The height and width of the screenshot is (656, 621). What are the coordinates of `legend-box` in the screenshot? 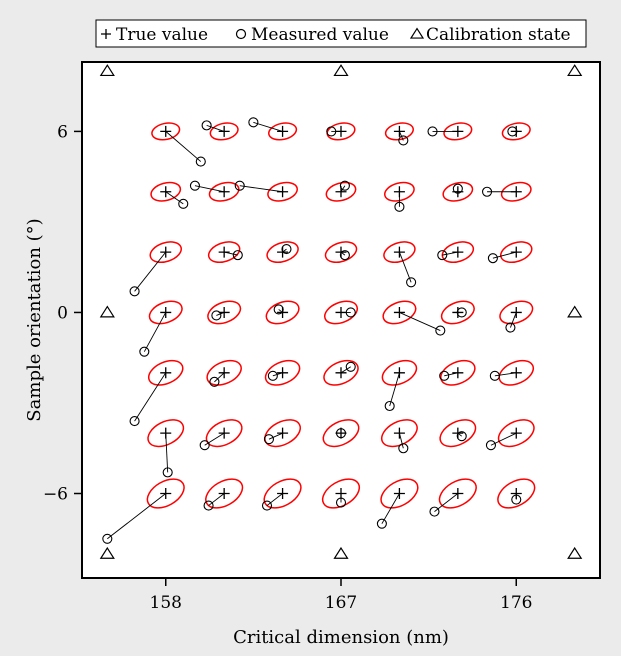 It's located at (341, 33).